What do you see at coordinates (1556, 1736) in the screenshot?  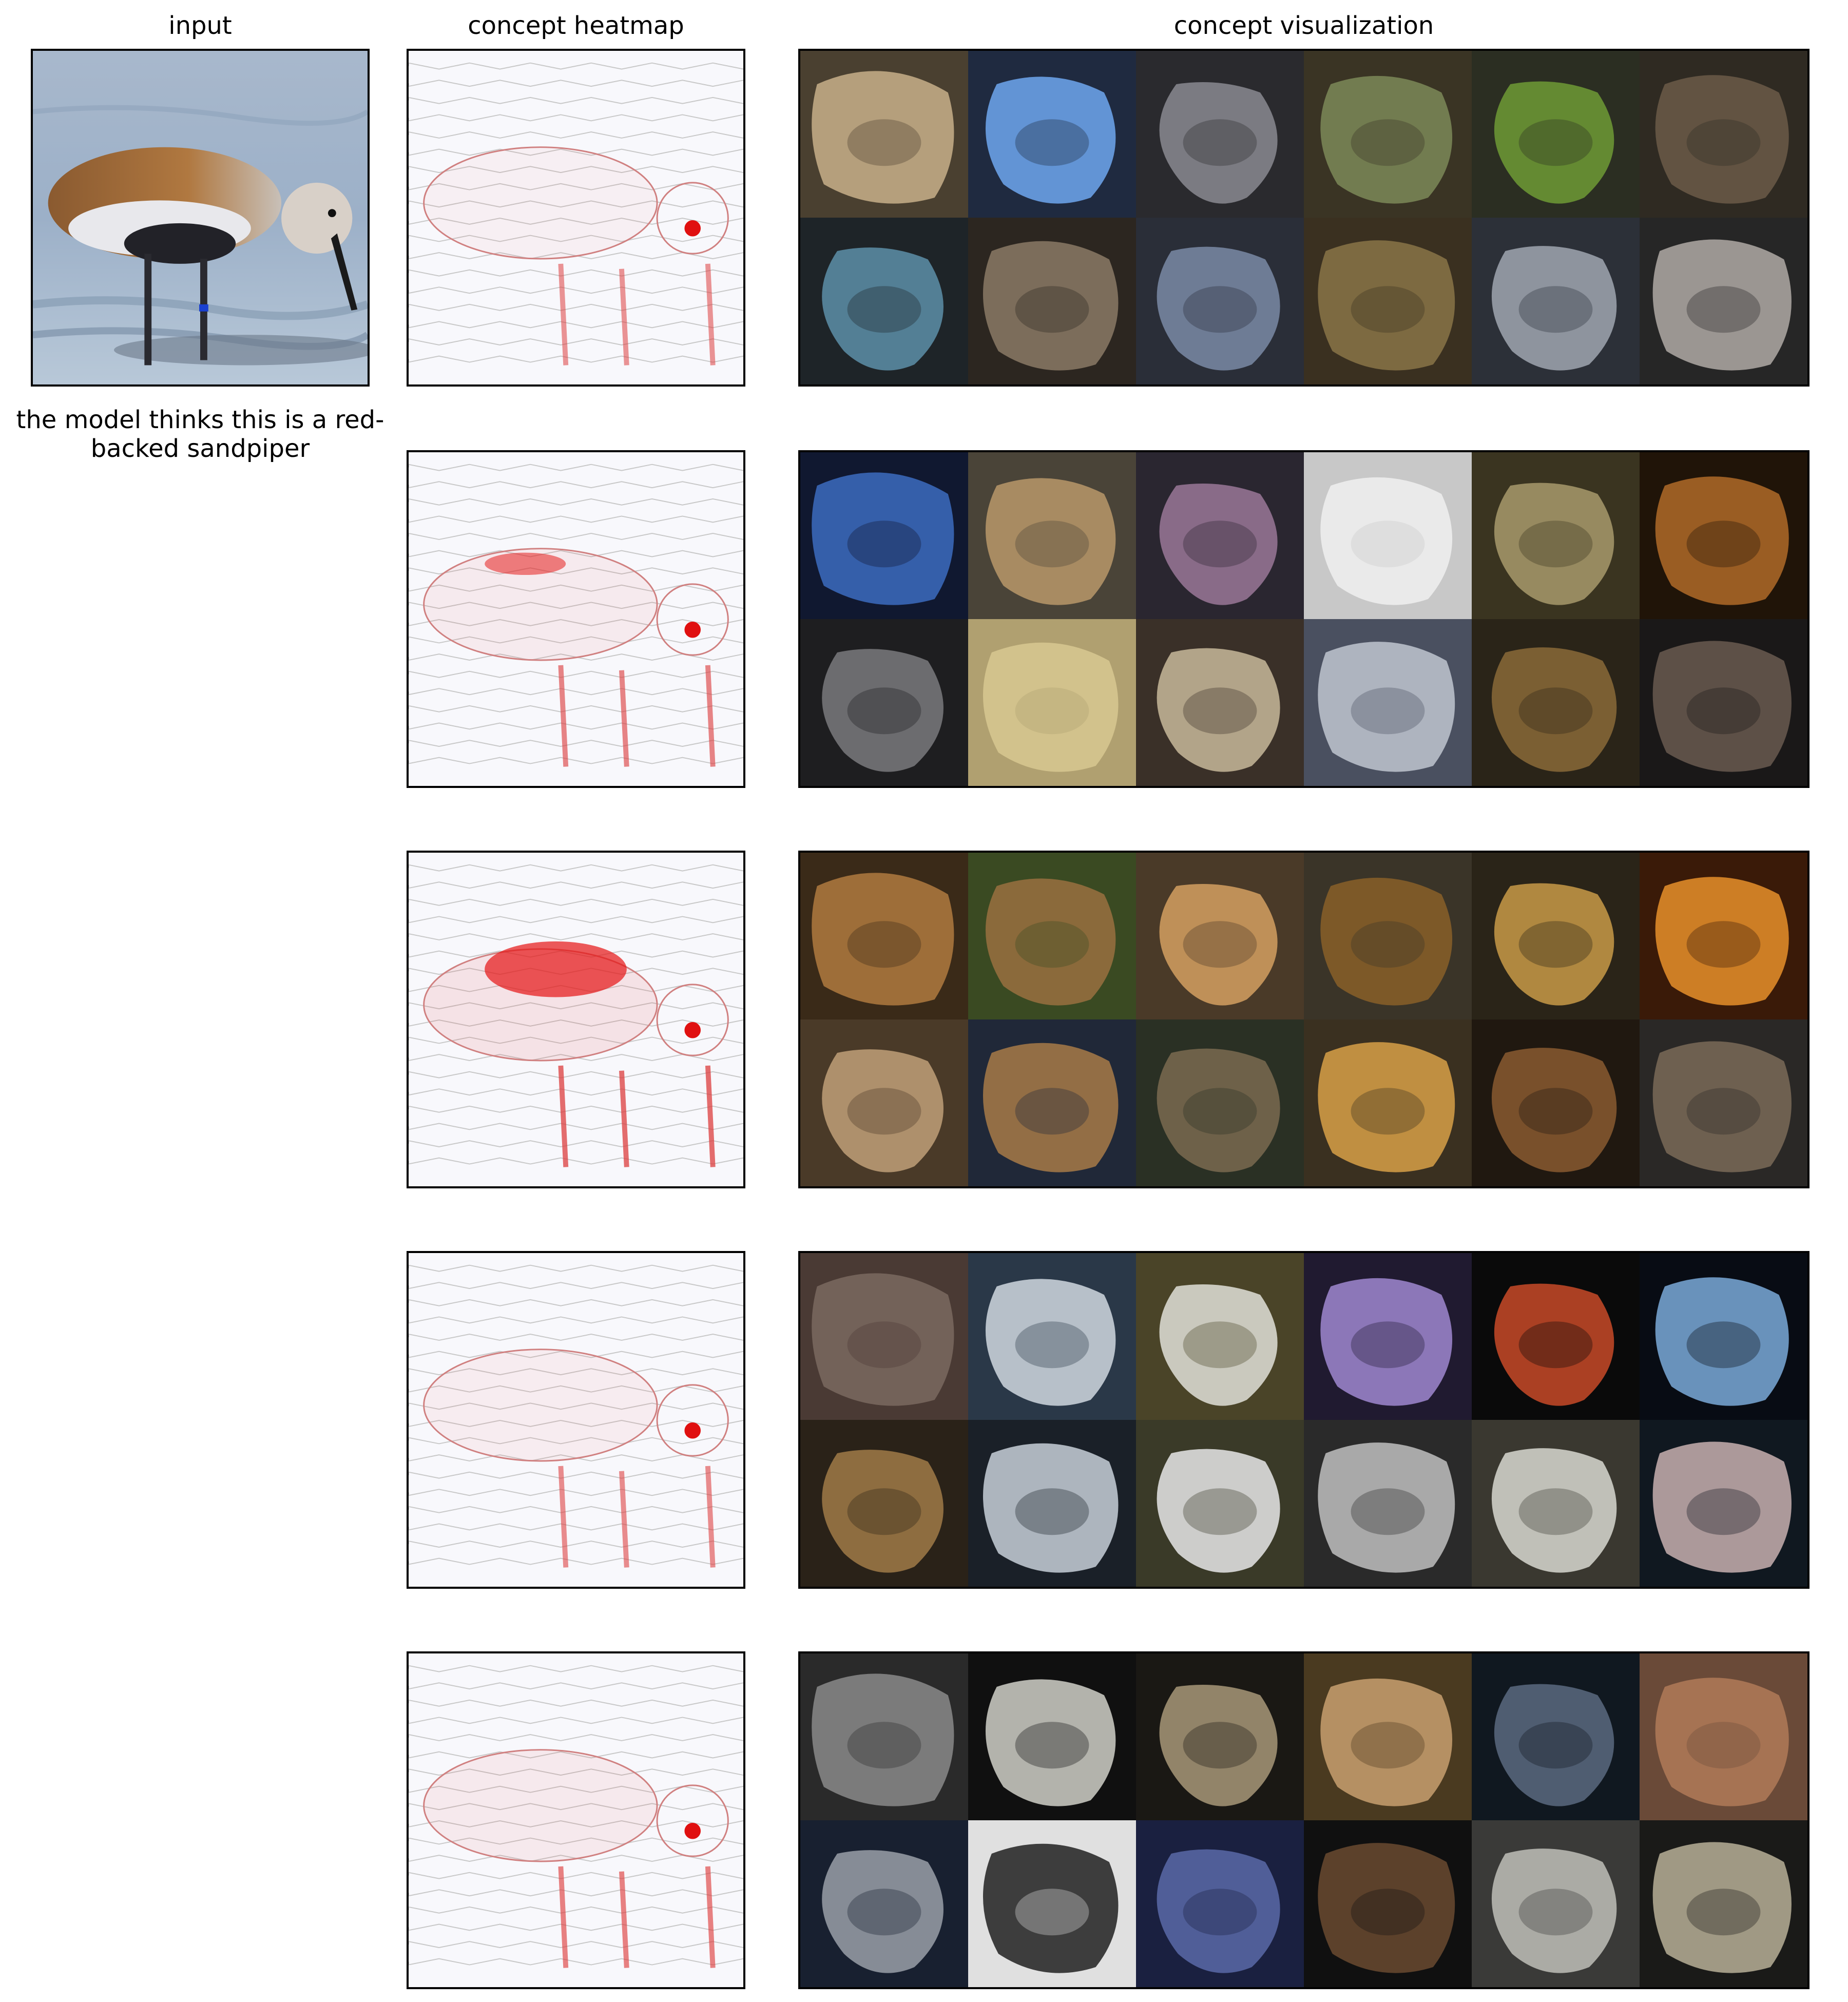 I see `tile-keyboard-blue` at bounding box center [1556, 1736].